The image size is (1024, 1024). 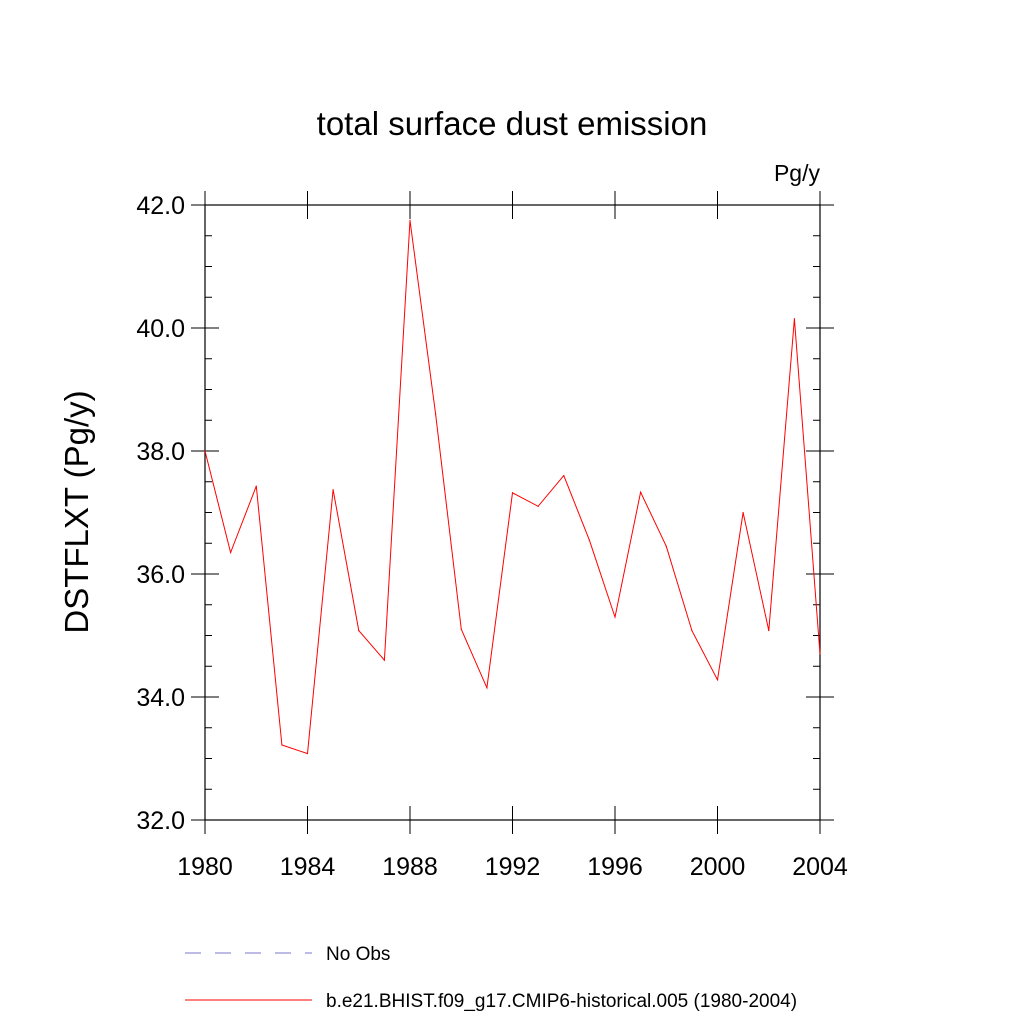 What do you see at coordinates (797, 173) in the screenshot?
I see `units-label: Pg/y` at bounding box center [797, 173].